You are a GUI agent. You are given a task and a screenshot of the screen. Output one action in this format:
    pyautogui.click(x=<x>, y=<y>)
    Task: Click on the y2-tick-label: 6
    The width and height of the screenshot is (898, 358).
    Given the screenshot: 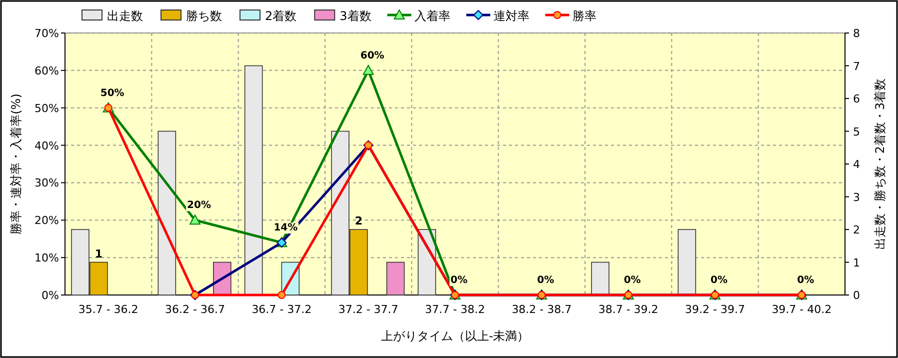 What is the action you would take?
    pyautogui.click(x=856, y=99)
    